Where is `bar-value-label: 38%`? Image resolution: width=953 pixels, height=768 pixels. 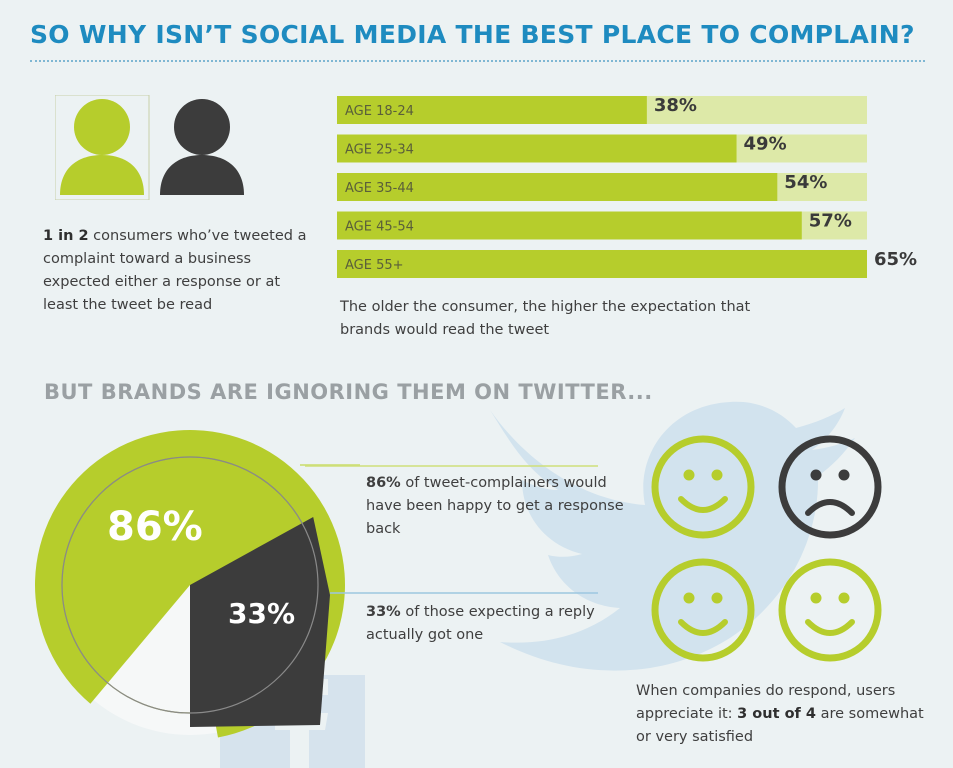
bar-value-label: 38% is located at coordinates (675, 106).